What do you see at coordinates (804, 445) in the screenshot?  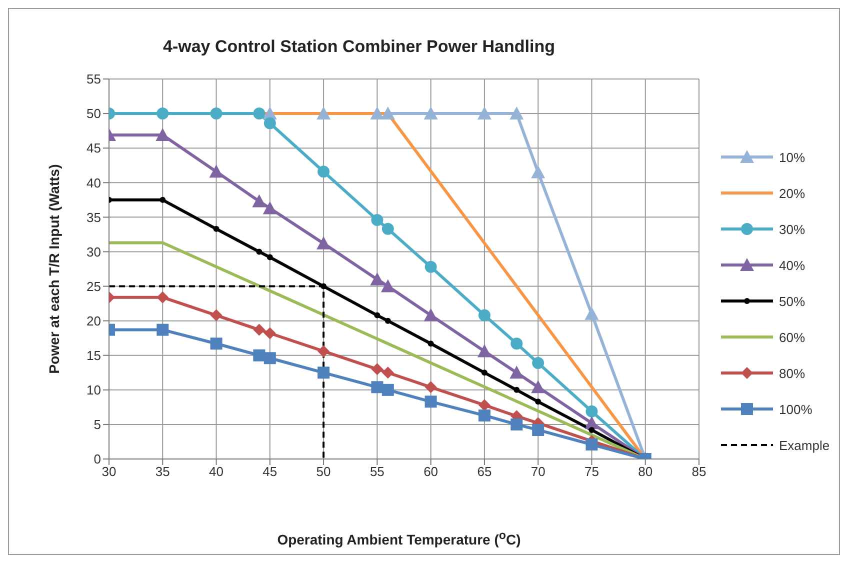 I see `legend-label: Example` at bounding box center [804, 445].